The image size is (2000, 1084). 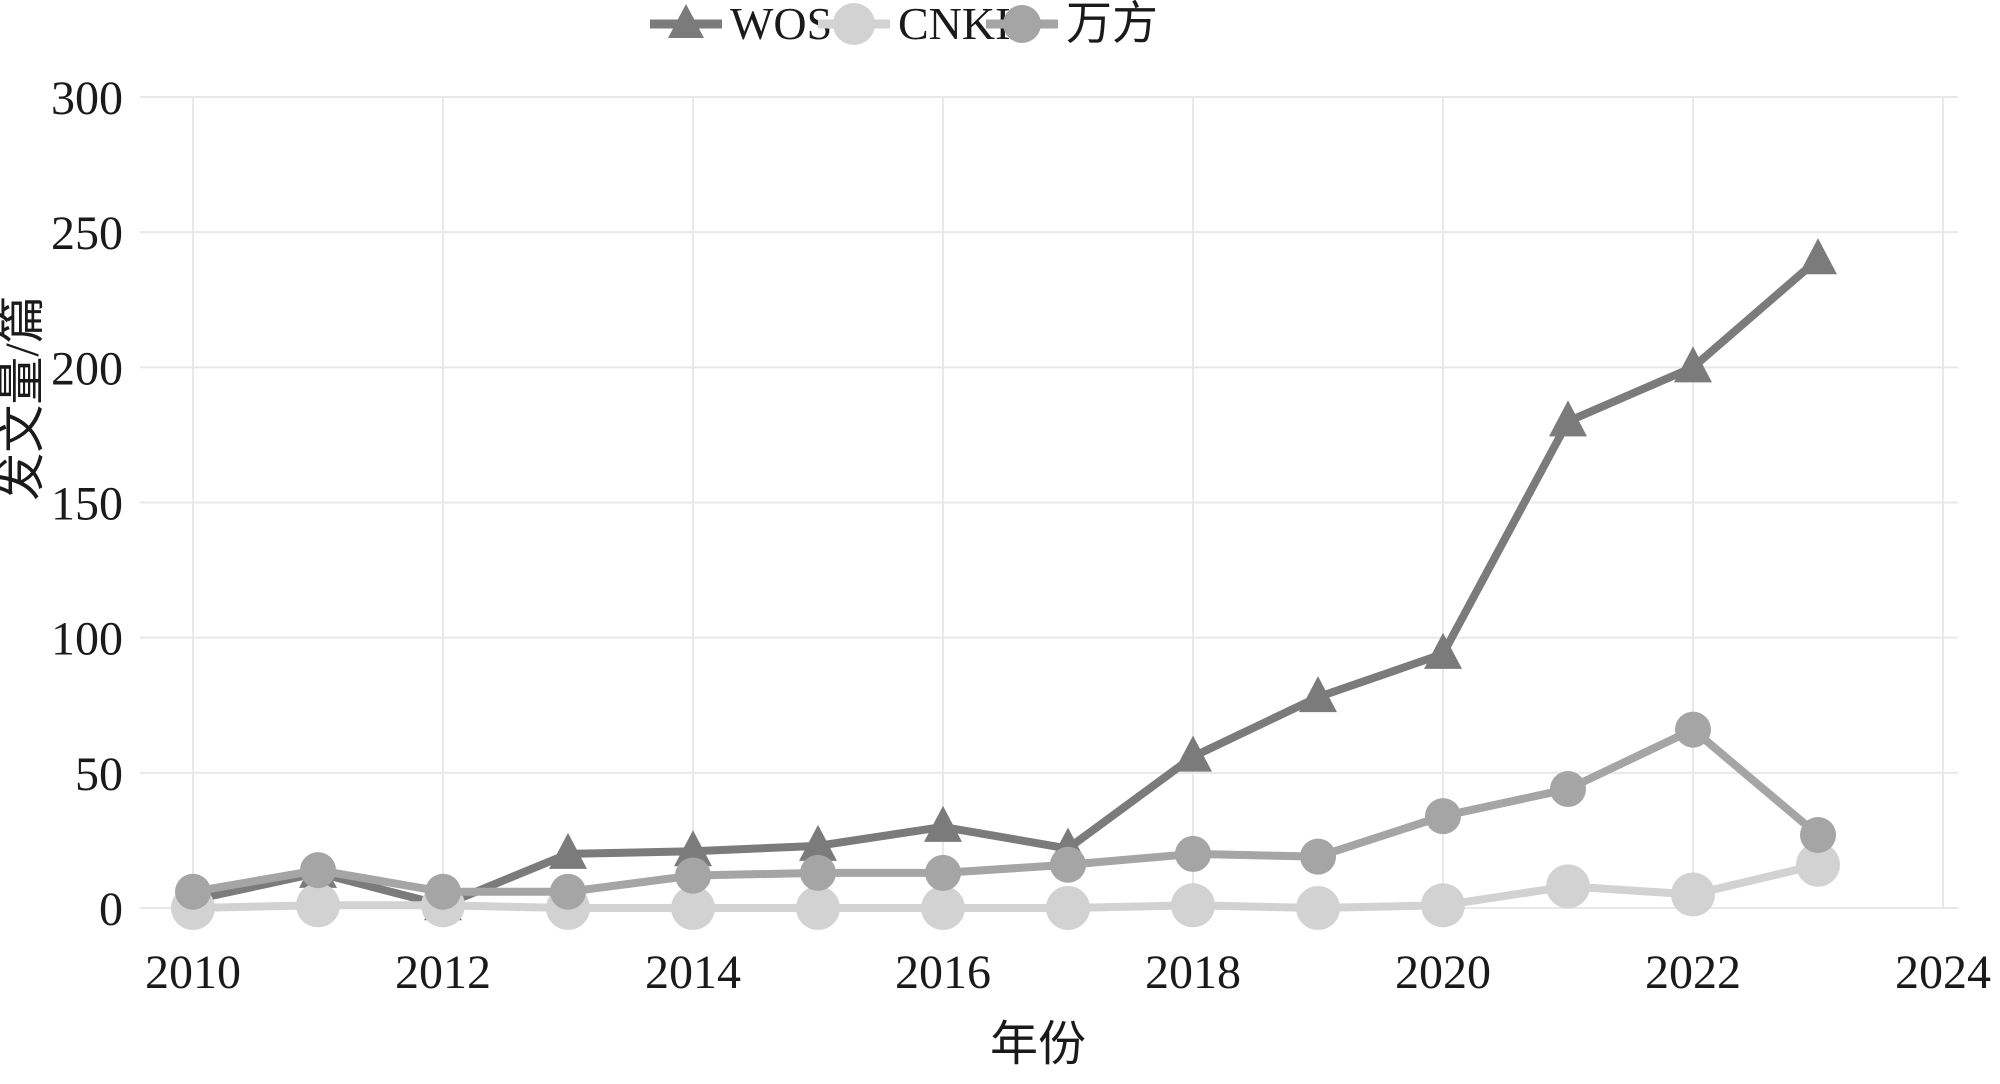 What do you see at coordinates (693, 972) in the screenshot?
I see `x-tick-label: 2014` at bounding box center [693, 972].